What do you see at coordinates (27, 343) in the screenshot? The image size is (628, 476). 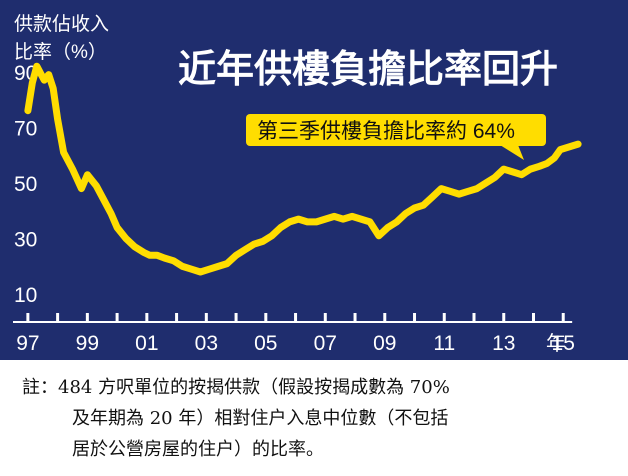 I see `x-tick-label: 97` at bounding box center [27, 343].